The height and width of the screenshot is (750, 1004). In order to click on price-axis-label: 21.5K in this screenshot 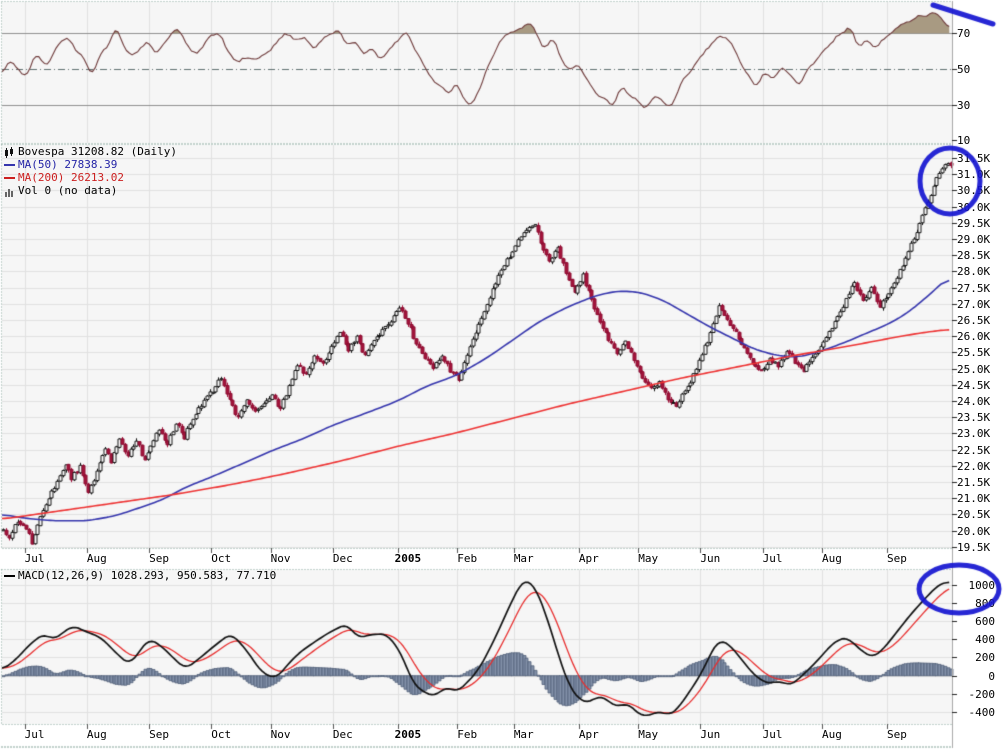, I will do `click(974, 482)`.